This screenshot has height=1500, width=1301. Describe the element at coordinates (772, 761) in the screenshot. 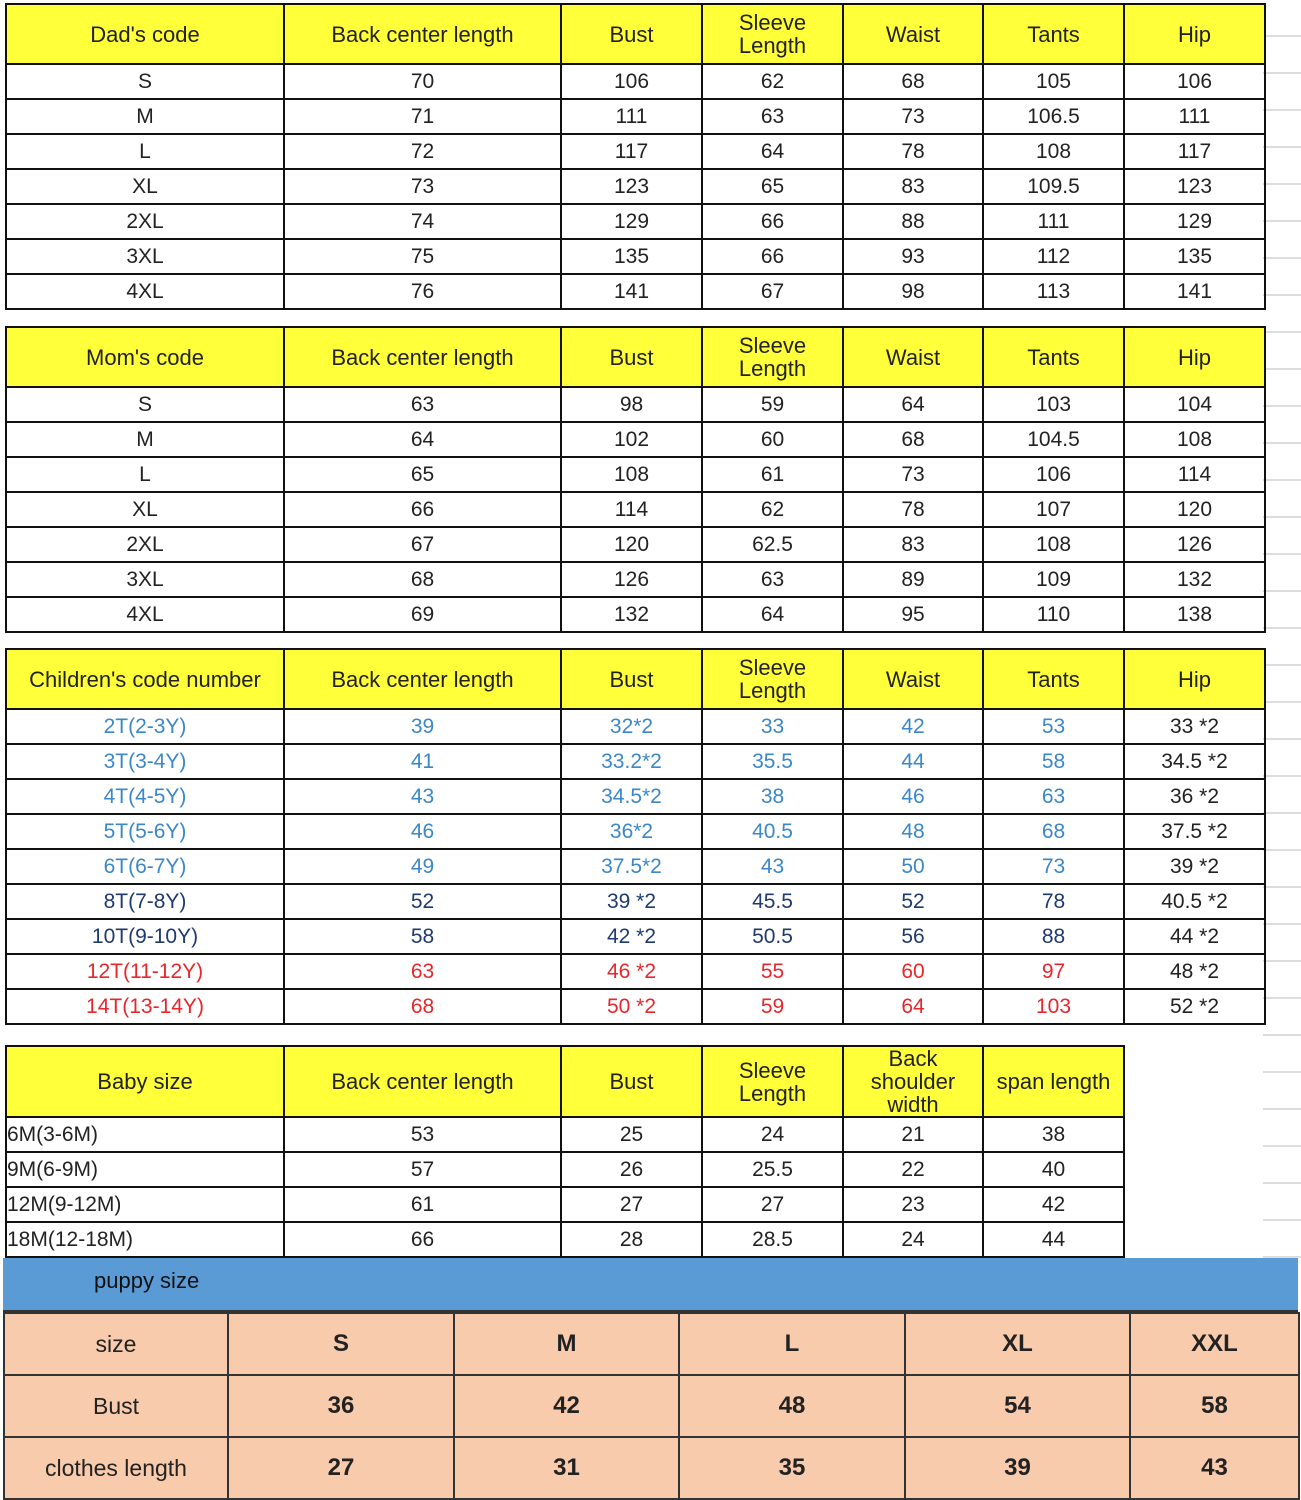

I see `measurement-cell: 35.5` at that location.